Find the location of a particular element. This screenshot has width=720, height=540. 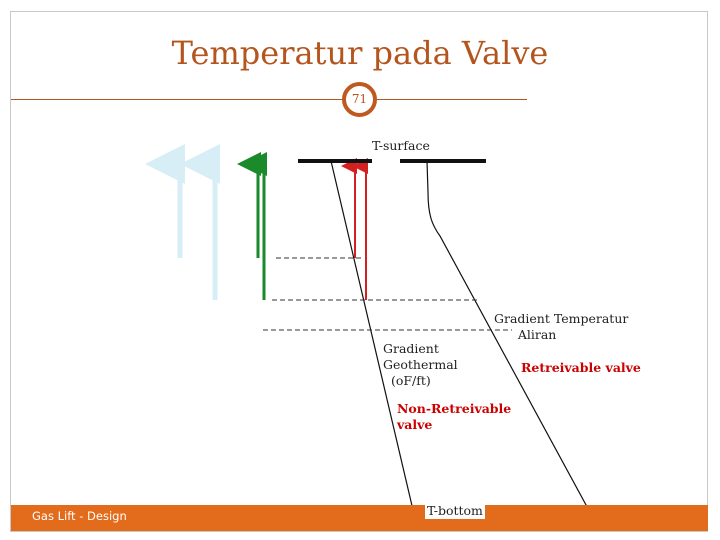

flowing-gradient-label: Gradient Temperatur Aliran is located at coordinates (561, 326).